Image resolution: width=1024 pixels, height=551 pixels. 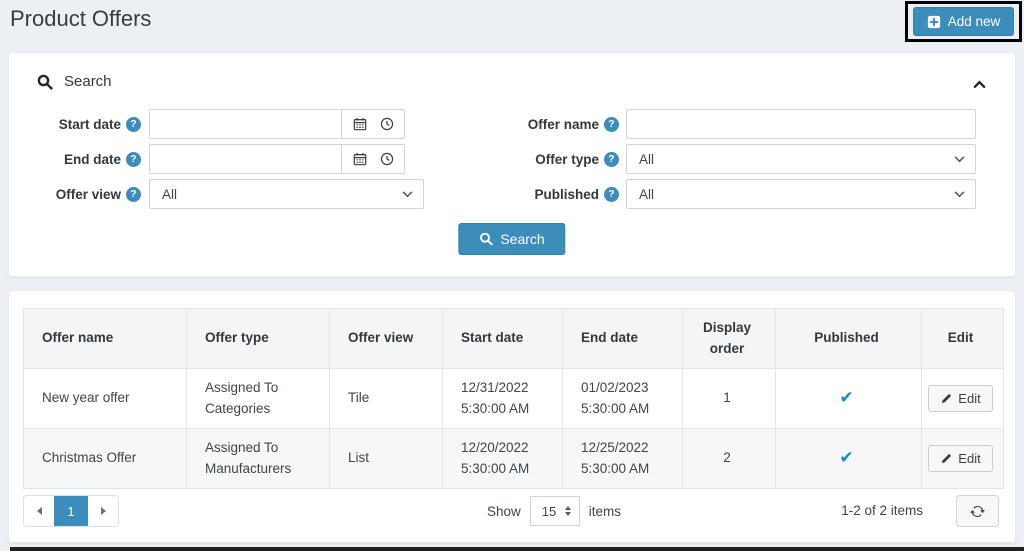 I want to click on refresh-icon, so click(x=977, y=511).